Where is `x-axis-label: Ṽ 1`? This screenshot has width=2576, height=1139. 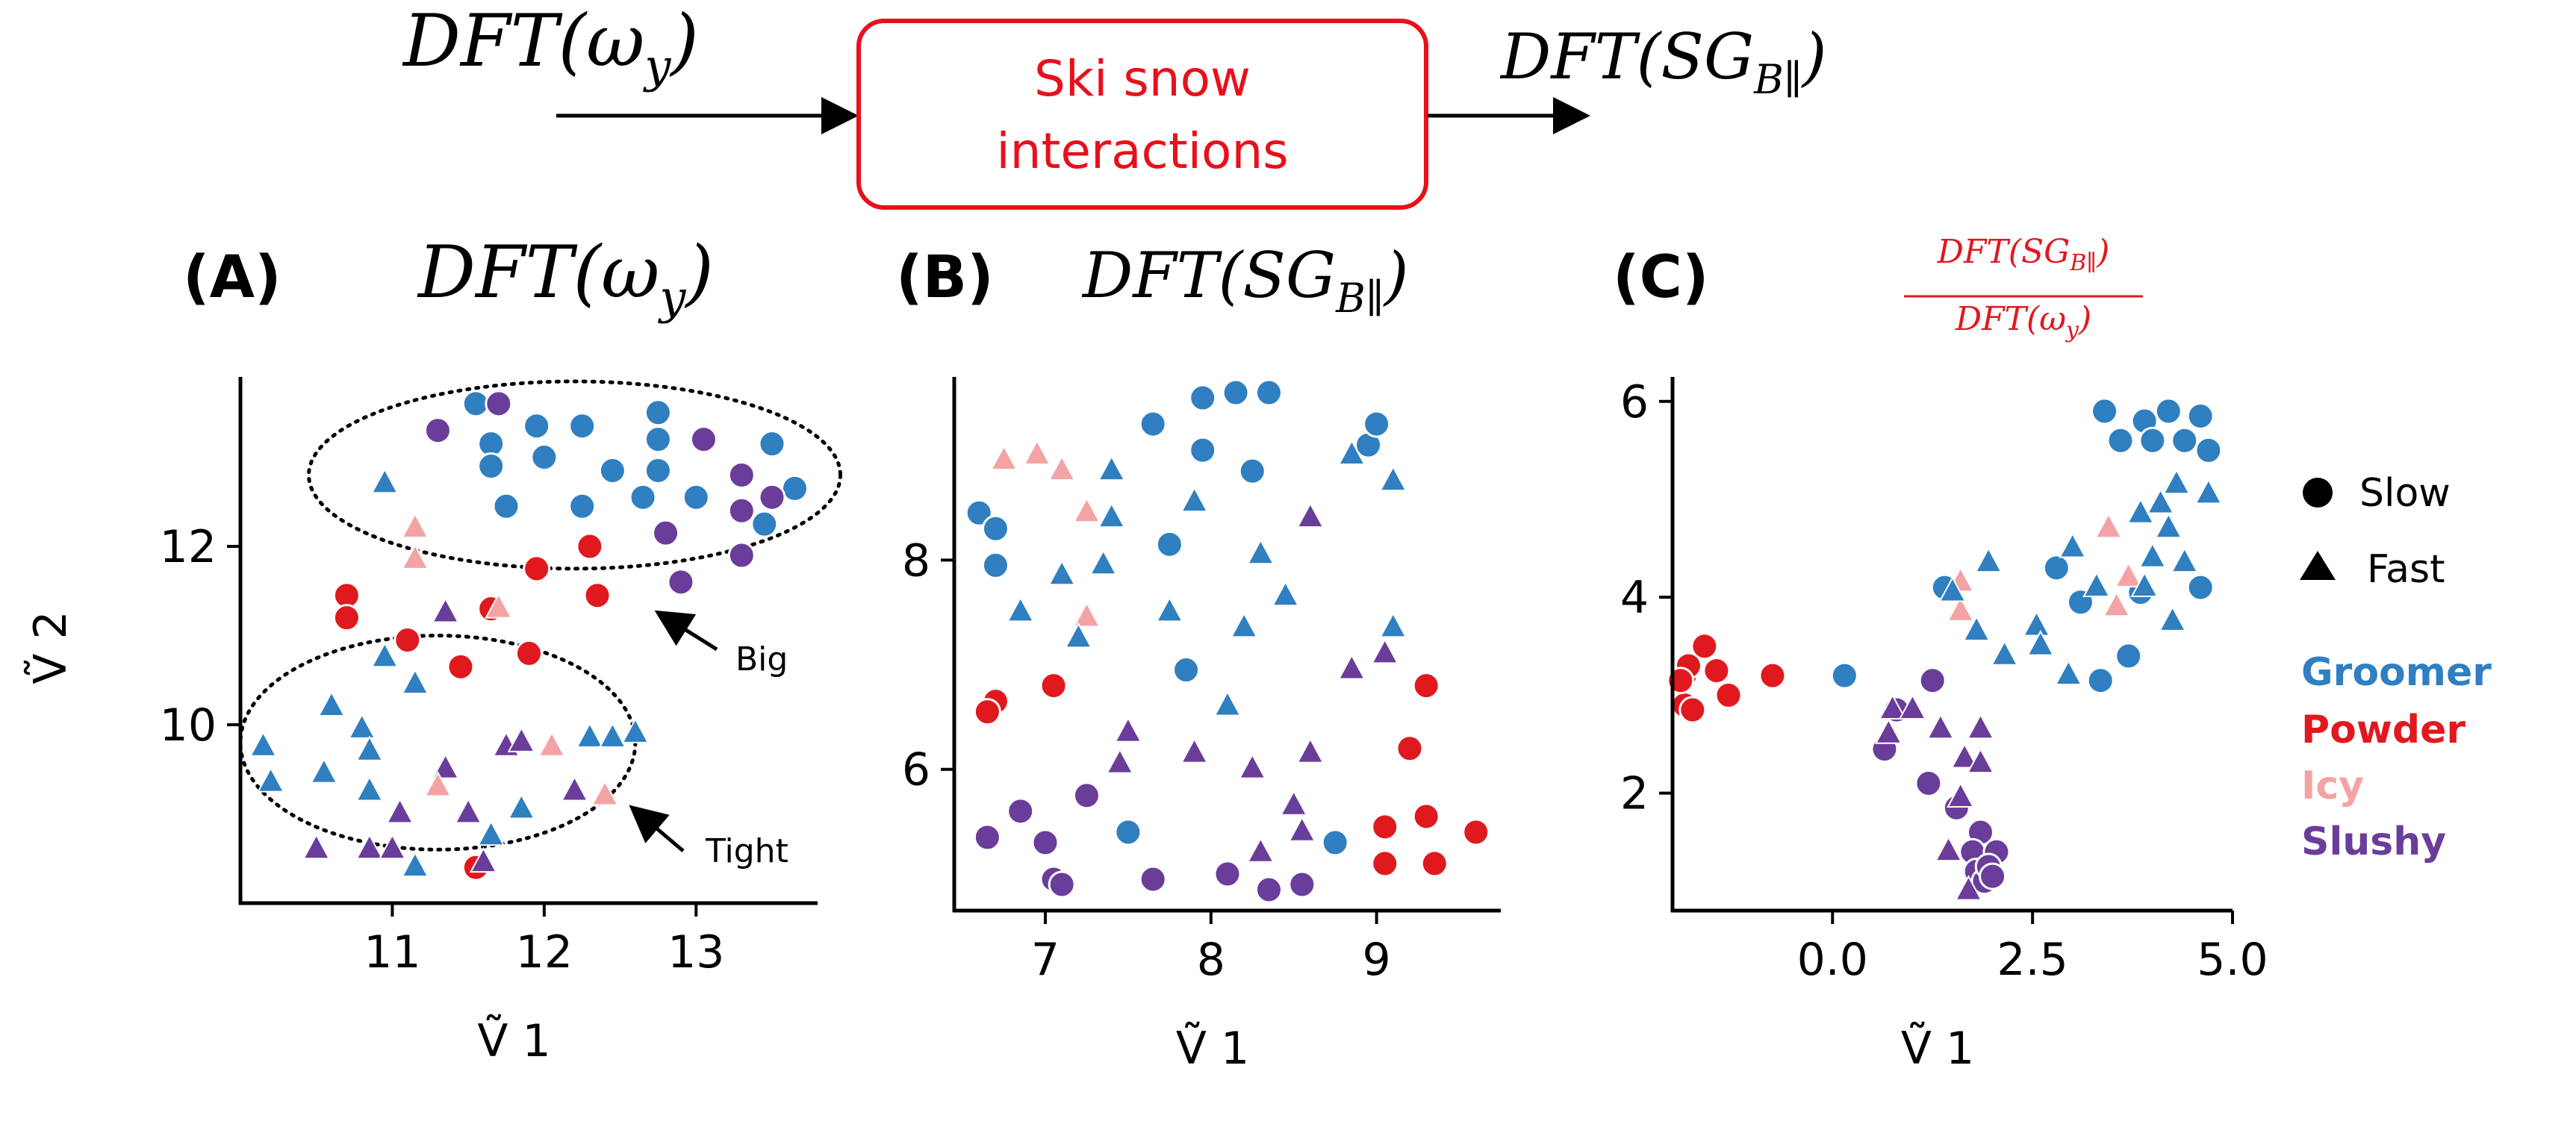 x-axis-label: Ṽ 1 is located at coordinates (513, 1040).